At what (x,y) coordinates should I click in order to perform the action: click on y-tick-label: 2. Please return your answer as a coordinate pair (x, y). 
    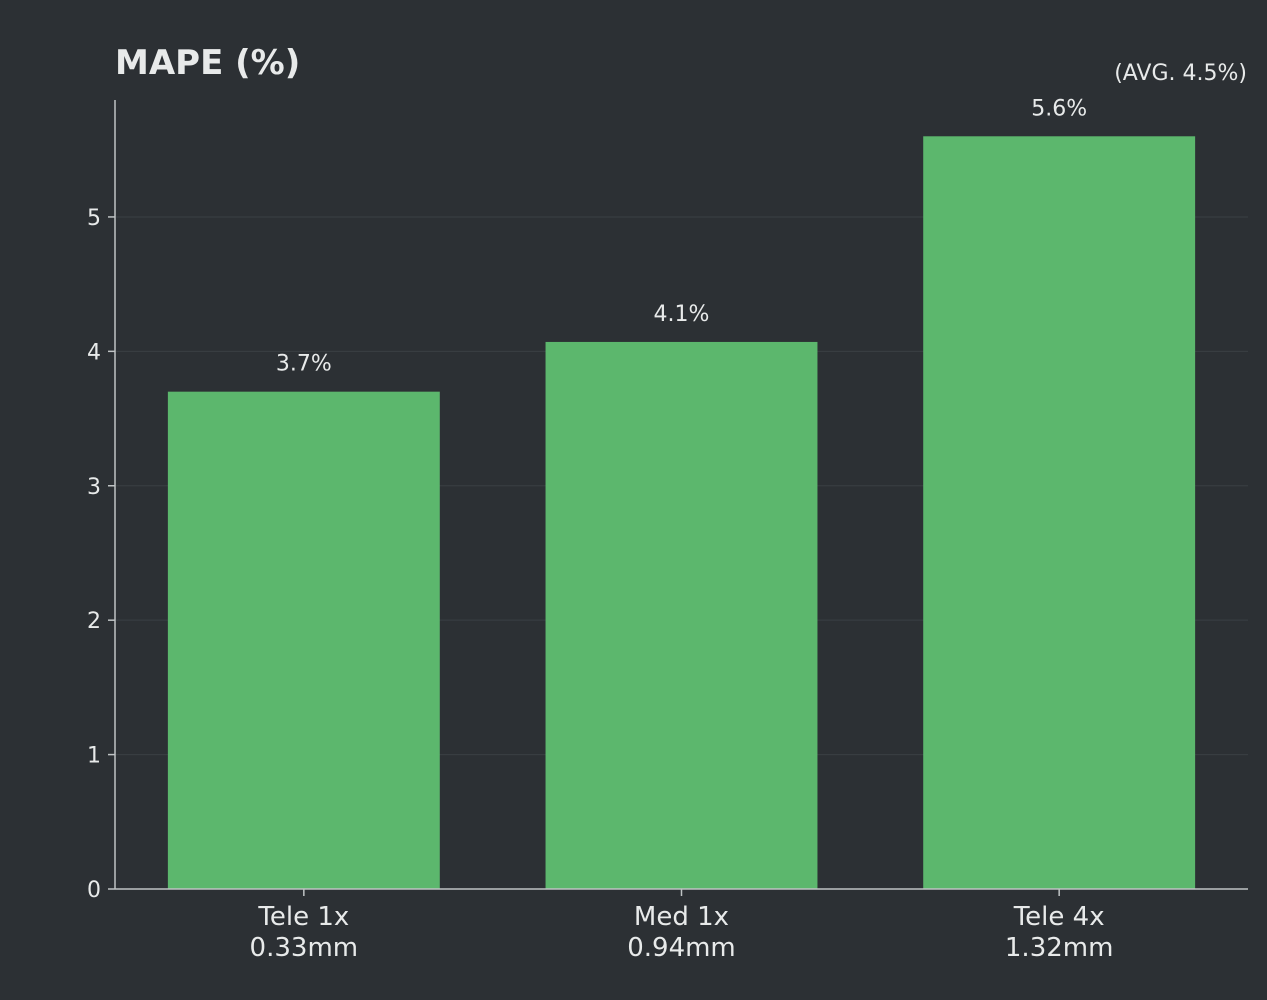
    Looking at the image, I should click on (94, 621).